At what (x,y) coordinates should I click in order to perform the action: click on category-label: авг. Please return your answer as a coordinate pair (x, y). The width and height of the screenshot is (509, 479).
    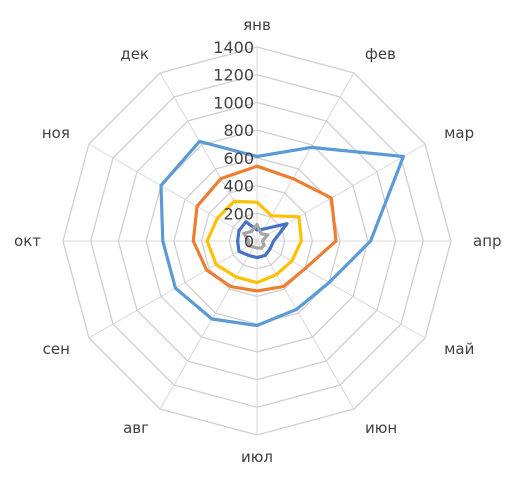
    Looking at the image, I should click on (136, 428).